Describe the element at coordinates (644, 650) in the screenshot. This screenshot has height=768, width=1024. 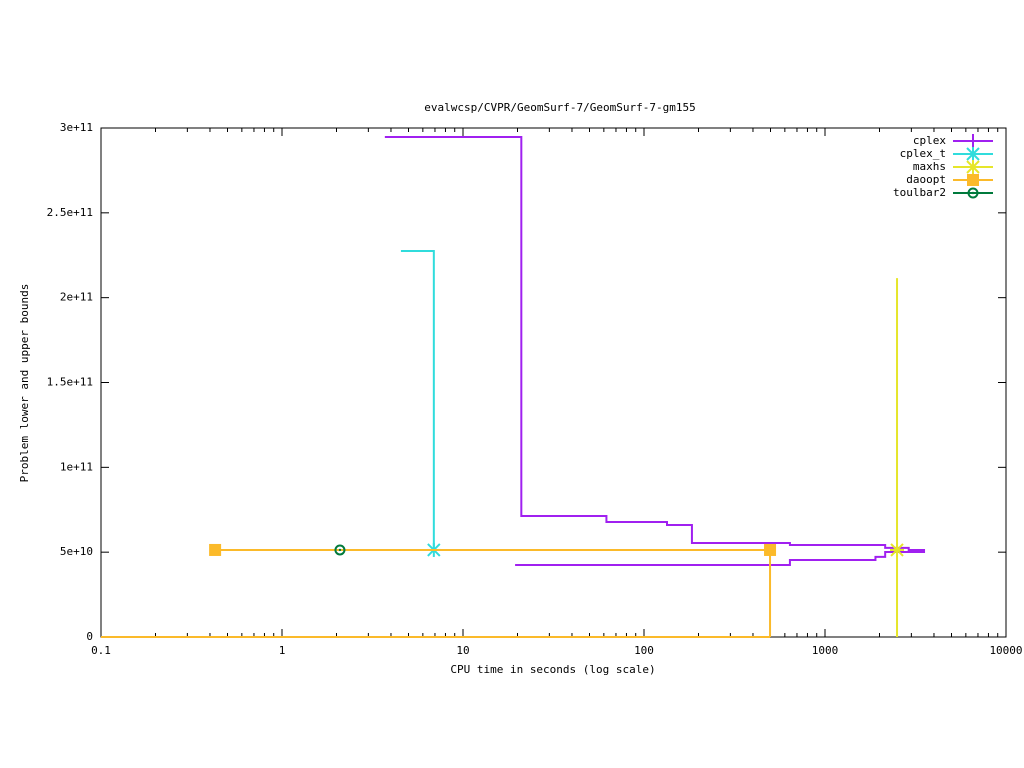
I see `x-tick-label: 100` at that location.